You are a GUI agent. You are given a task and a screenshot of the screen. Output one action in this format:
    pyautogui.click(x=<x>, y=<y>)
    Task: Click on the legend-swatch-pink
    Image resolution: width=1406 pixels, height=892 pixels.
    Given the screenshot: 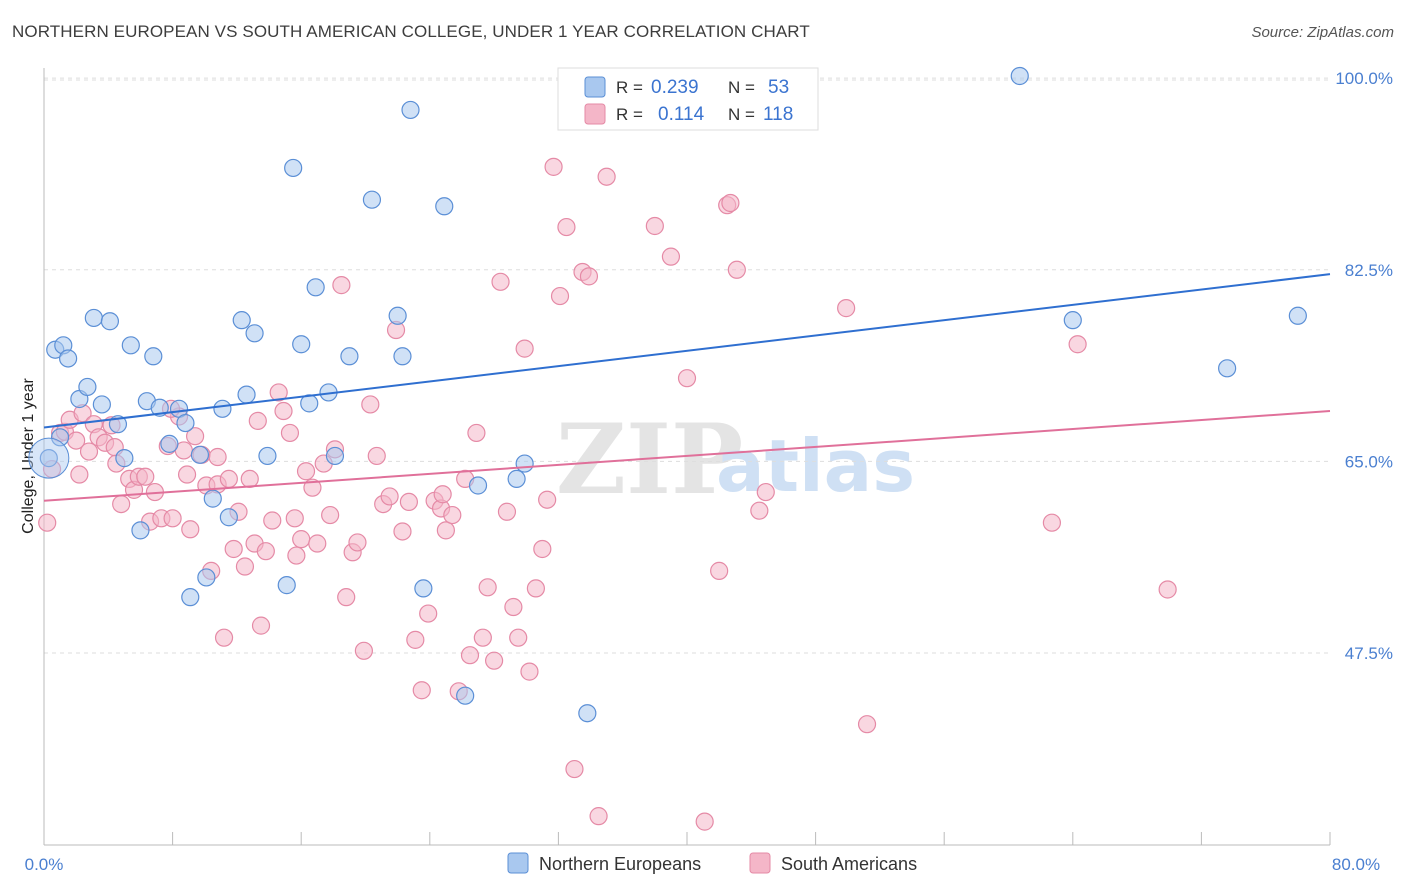 What is the action you would take?
    pyautogui.click(x=595, y=114)
    